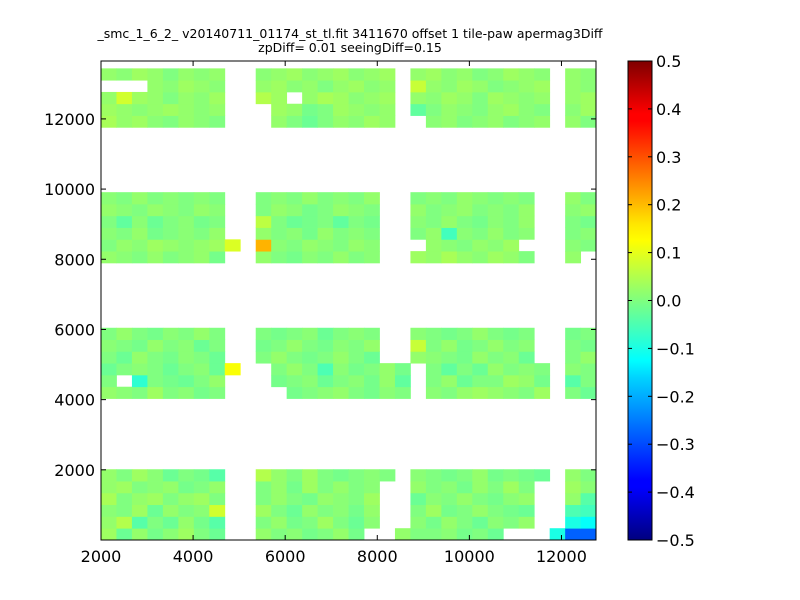  I want to click on colorbar-tick-label: 0.2, so click(668, 205).